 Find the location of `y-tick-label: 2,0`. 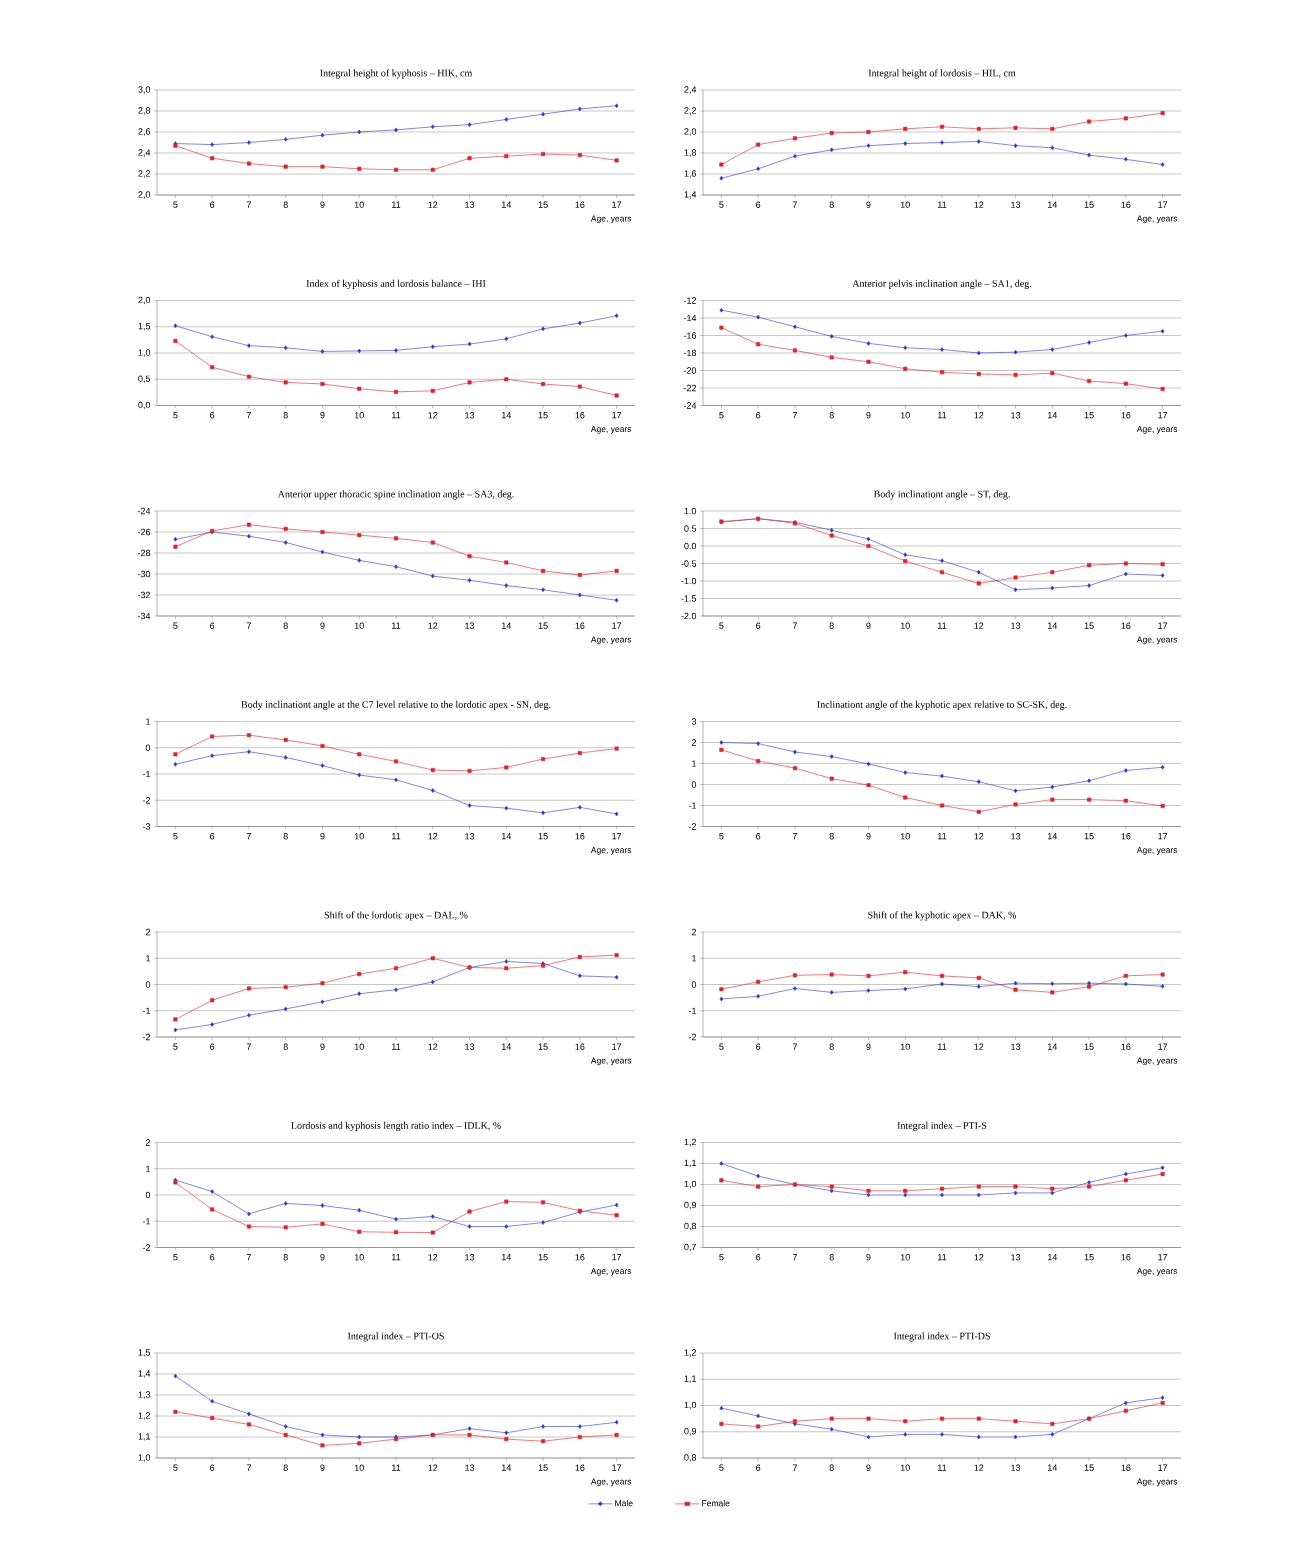

y-tick-label: 2,0 is located at coordinates (144, 195).